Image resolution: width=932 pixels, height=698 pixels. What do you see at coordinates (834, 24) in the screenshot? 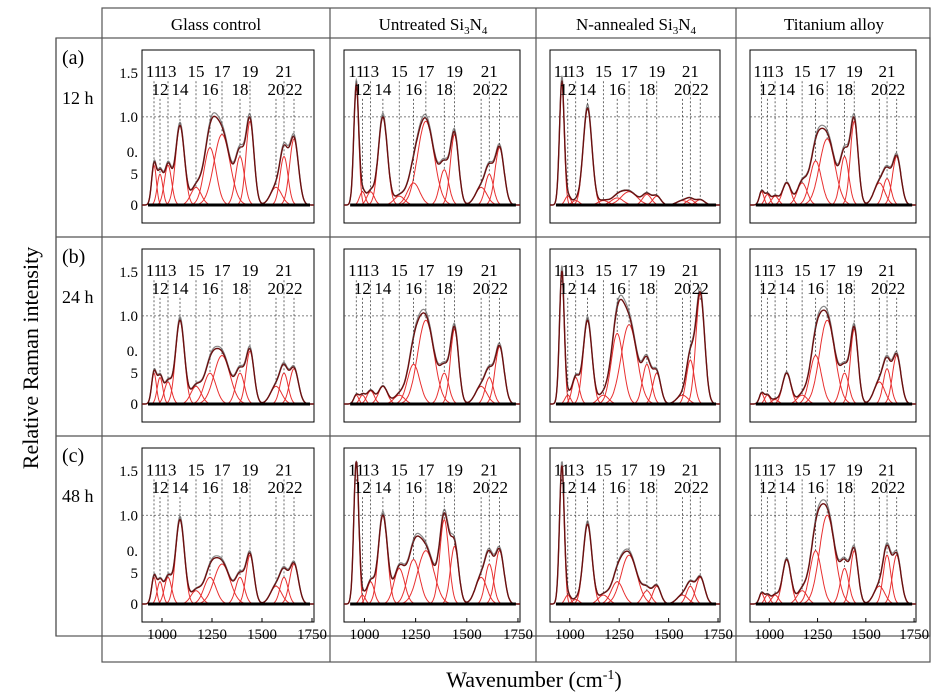
I see `column-header: Titanium alloy` at bounding box center [834, 24].